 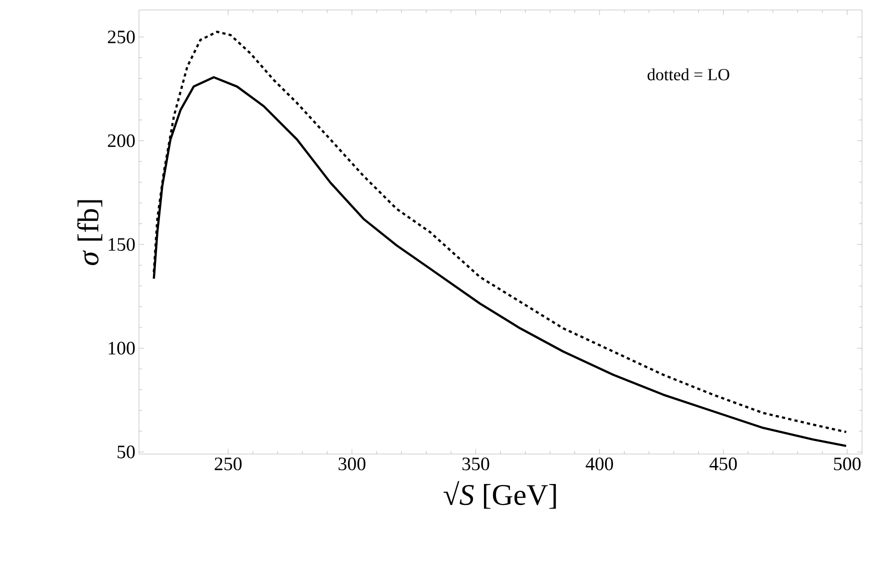 I want to click on y-tick-label: 50, so click(x=126, y=452).